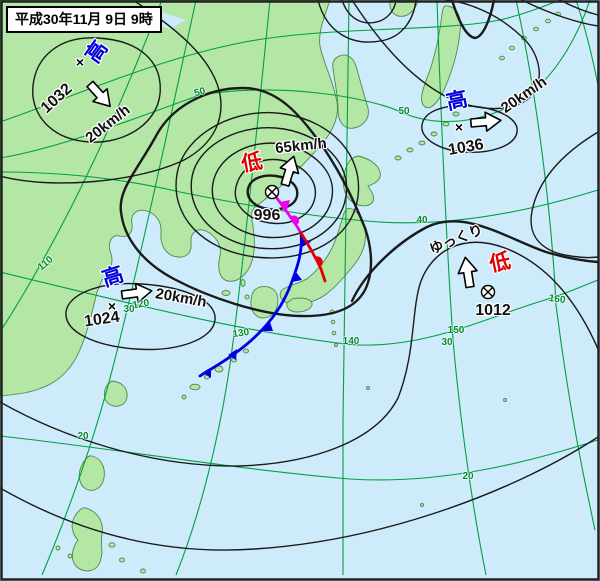  What do you see at coordinates (115, 393) in the screenshot?
I see `island-east-china` at bounding box center [115, 393].